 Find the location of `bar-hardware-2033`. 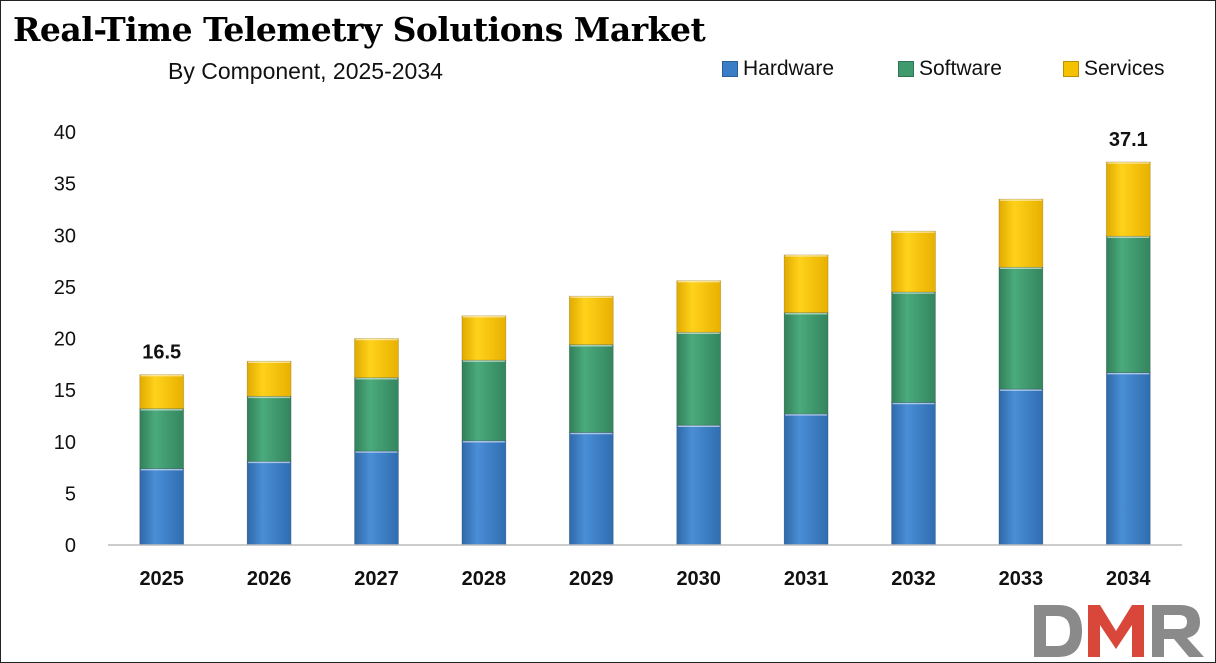

bar-hardware-2033 is located at coordinates (1021, 467).